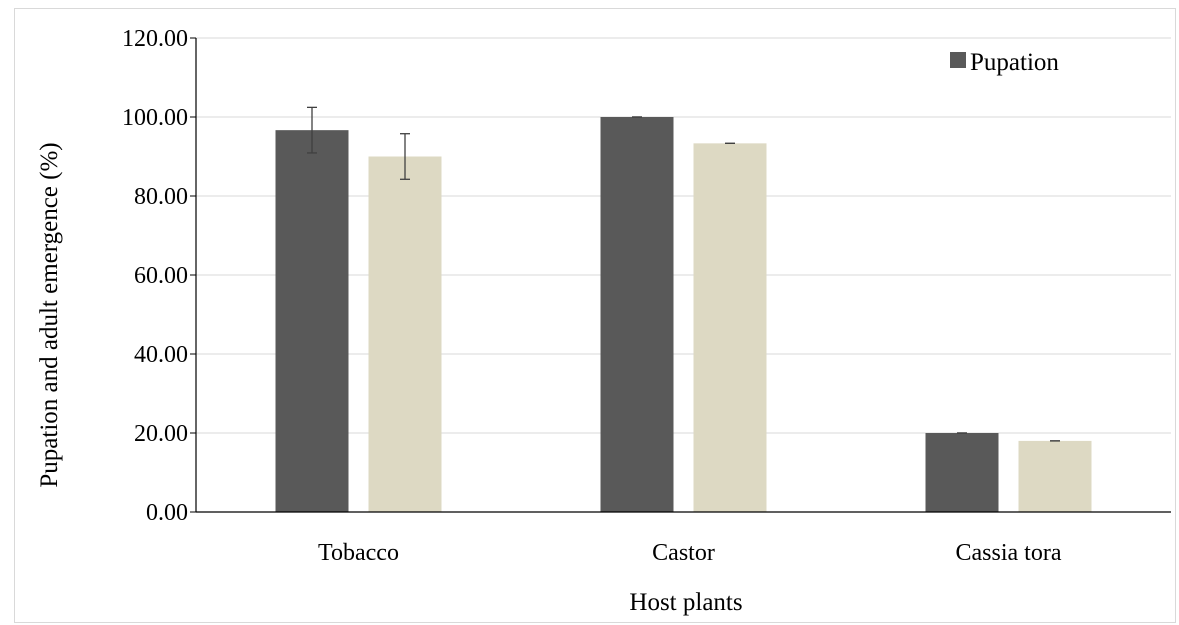 The image size is (1179, 625). Describe the element at coordinates (1014, 62) in the screenshot. I see `legend-label-pupation: Pupation` at that location.